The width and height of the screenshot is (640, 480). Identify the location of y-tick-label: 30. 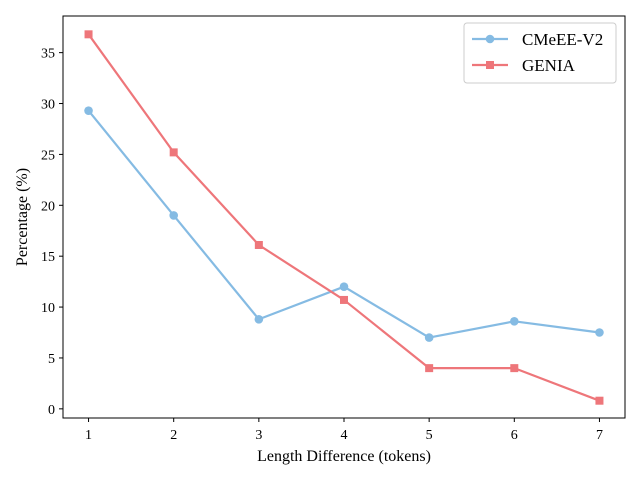
(48, 105).